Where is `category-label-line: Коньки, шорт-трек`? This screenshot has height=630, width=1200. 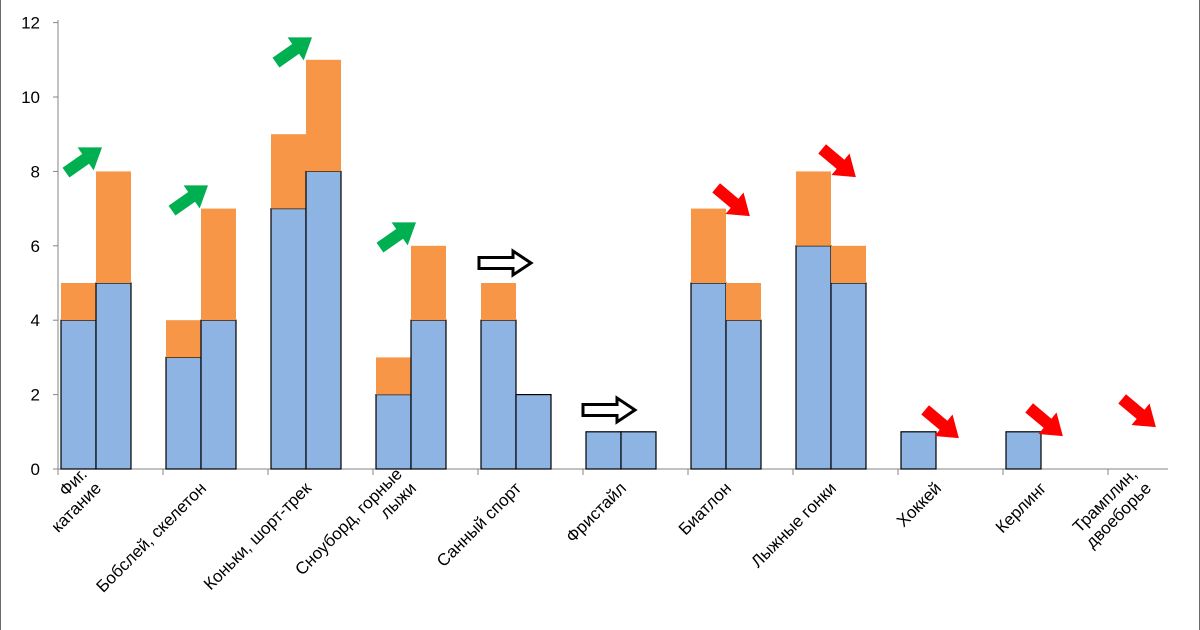
category-label-line: Коньки, шорт-трек is located at coordinates (257, 535).